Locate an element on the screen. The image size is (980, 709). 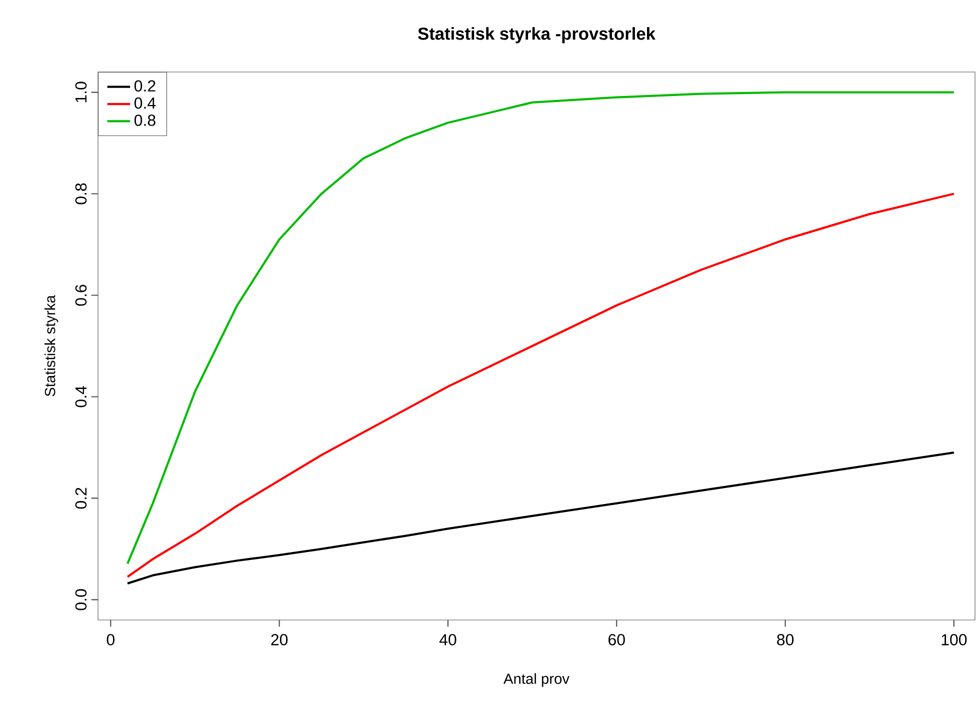
x-tick-label: 40 is located at coordinates (447, 640).